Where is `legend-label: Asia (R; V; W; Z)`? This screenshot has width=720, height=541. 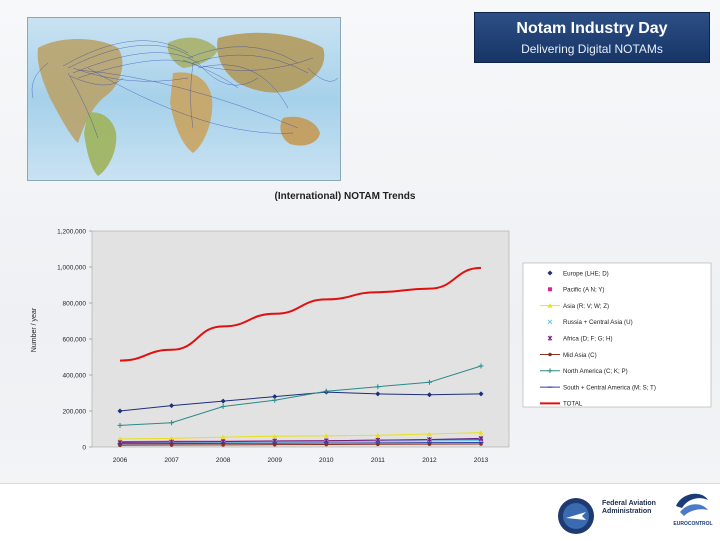
legend-label: Asia (R; V; W; Z) is located at coordinates (586, 306).